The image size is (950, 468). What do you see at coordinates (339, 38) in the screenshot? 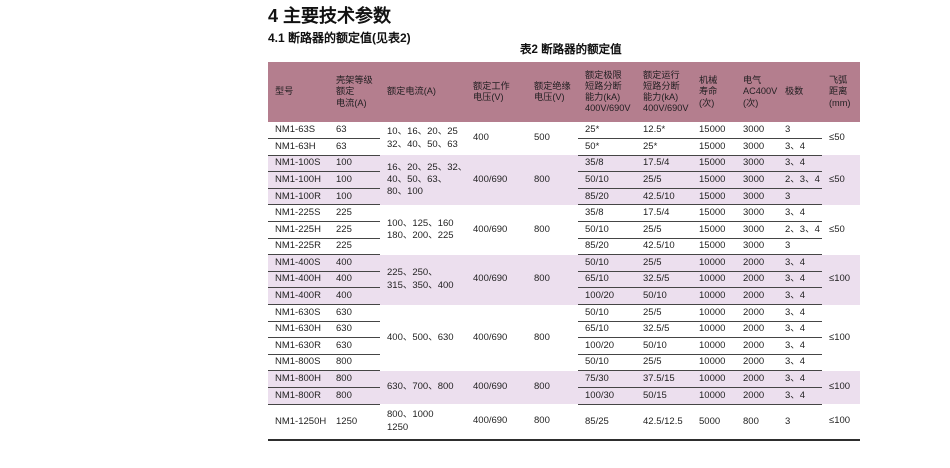
I see `section-subtitle: 4.1 断路器的额定值(见表2)` at bounding box center [339, 38].